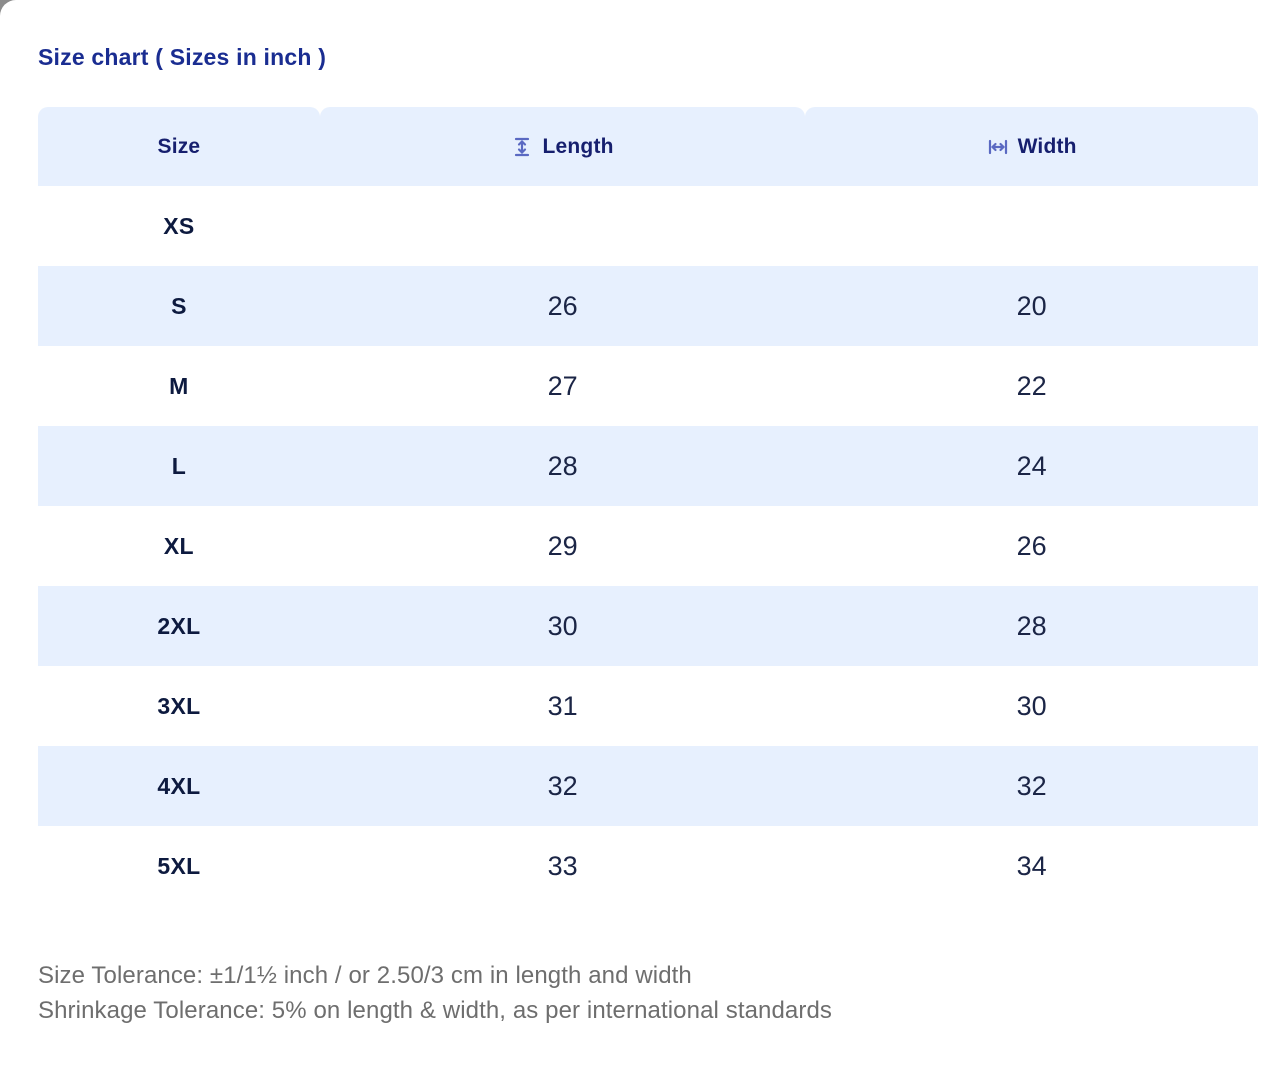 This screenshot has width=1282, height=1068. I want to click on length-cell: 28, so click(562, 465).